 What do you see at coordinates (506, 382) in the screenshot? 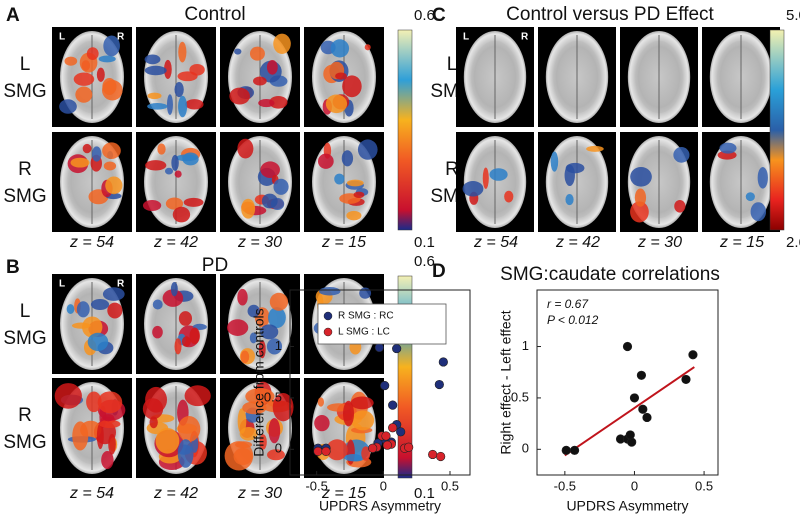
I see `y-axis-label: Right effect - Left effect` at bounding box center [506, 382].